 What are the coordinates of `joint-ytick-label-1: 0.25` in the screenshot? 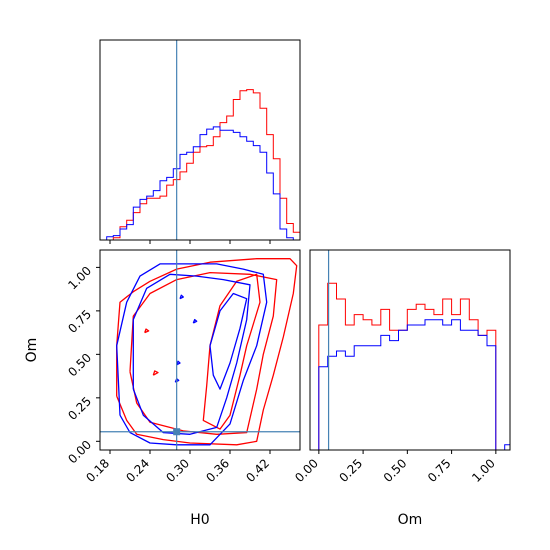 It's located at (79, 408).